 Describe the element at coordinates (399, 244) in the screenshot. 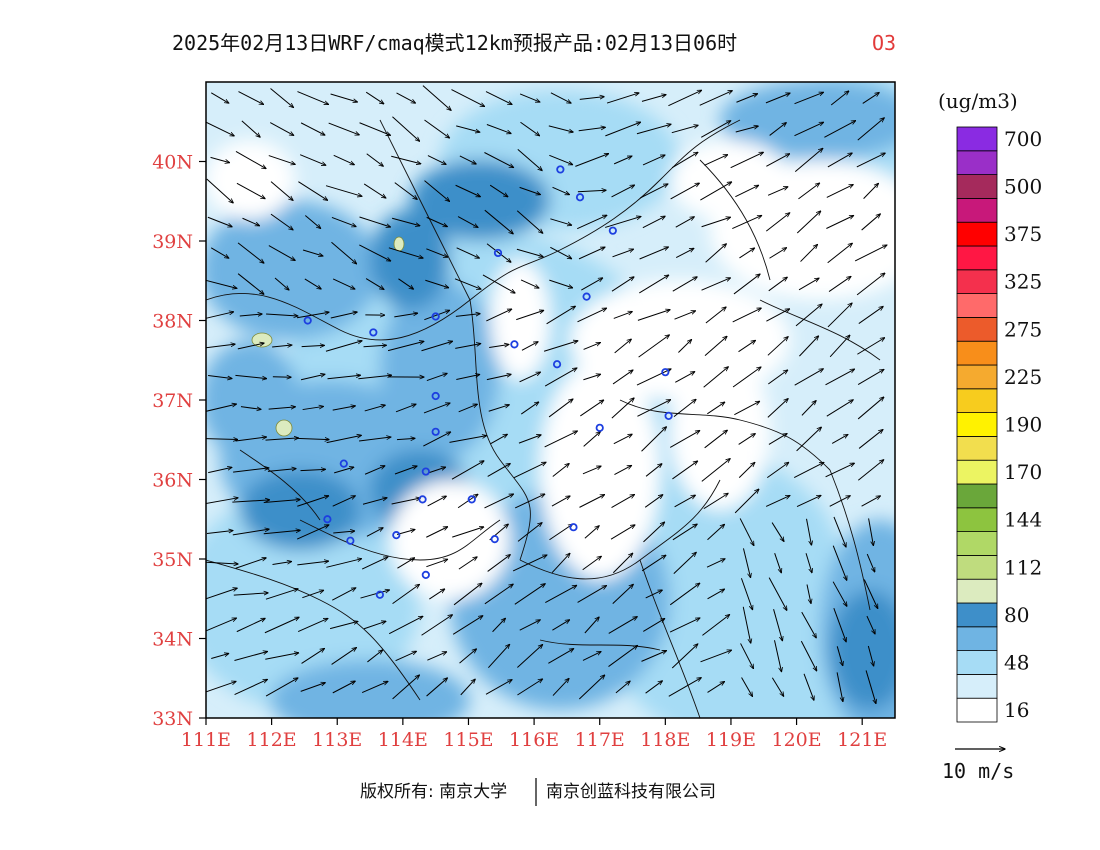

I see `o3-hotspot` at that location.